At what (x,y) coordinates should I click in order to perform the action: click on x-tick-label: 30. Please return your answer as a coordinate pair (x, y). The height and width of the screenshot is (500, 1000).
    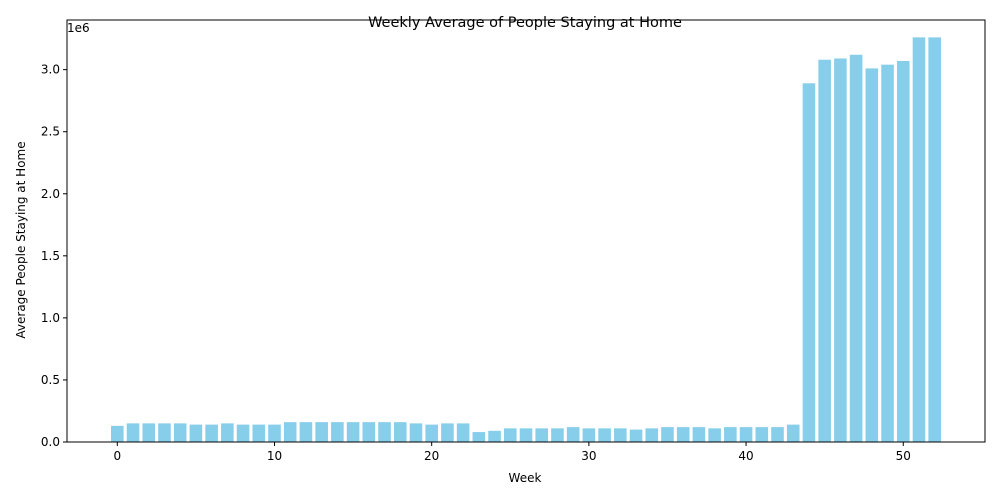
    Looking at the image, I should click on (588, 456).